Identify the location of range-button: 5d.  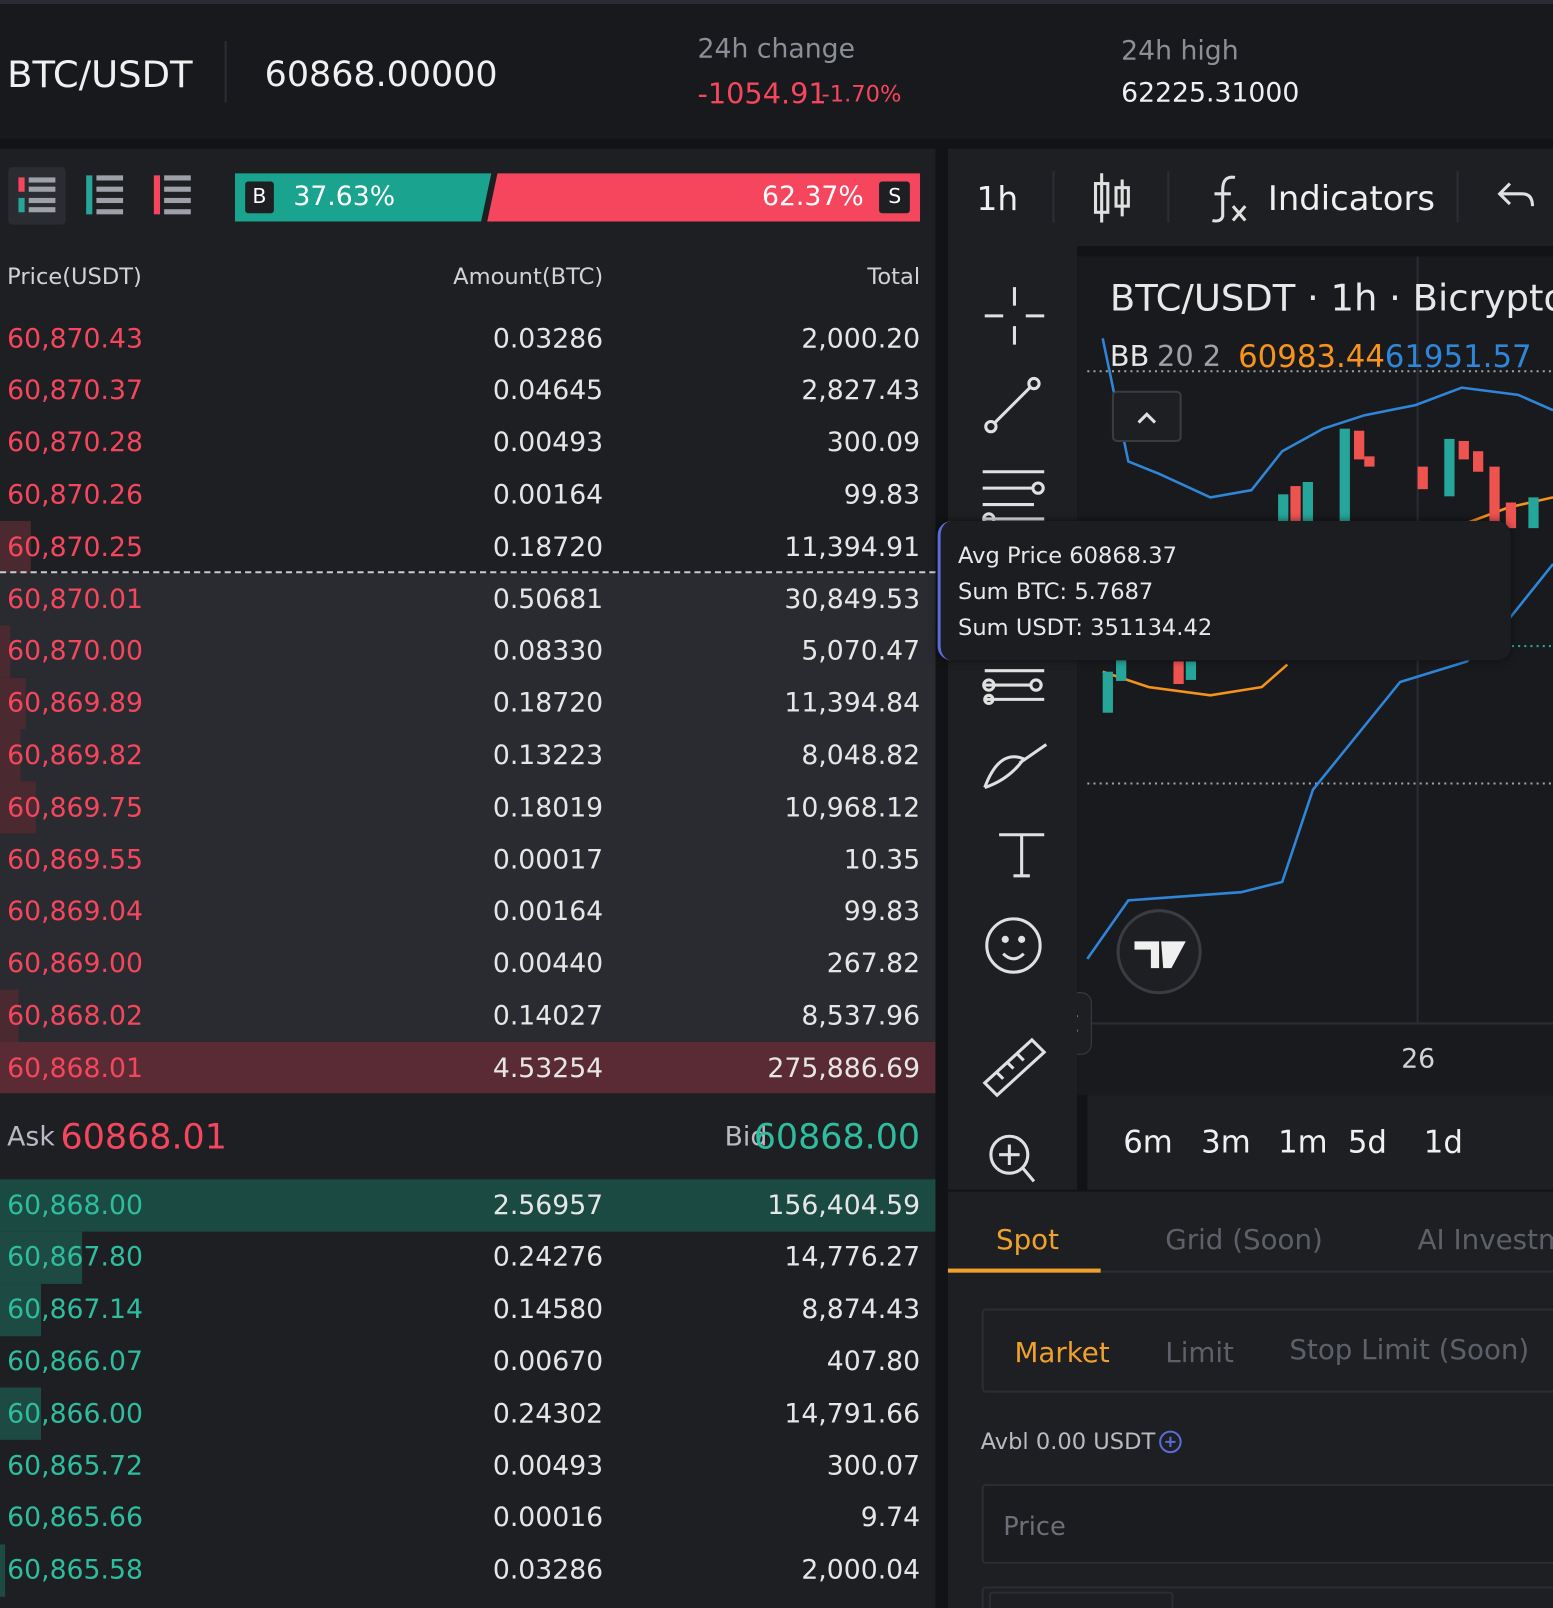
(1367, 1142).